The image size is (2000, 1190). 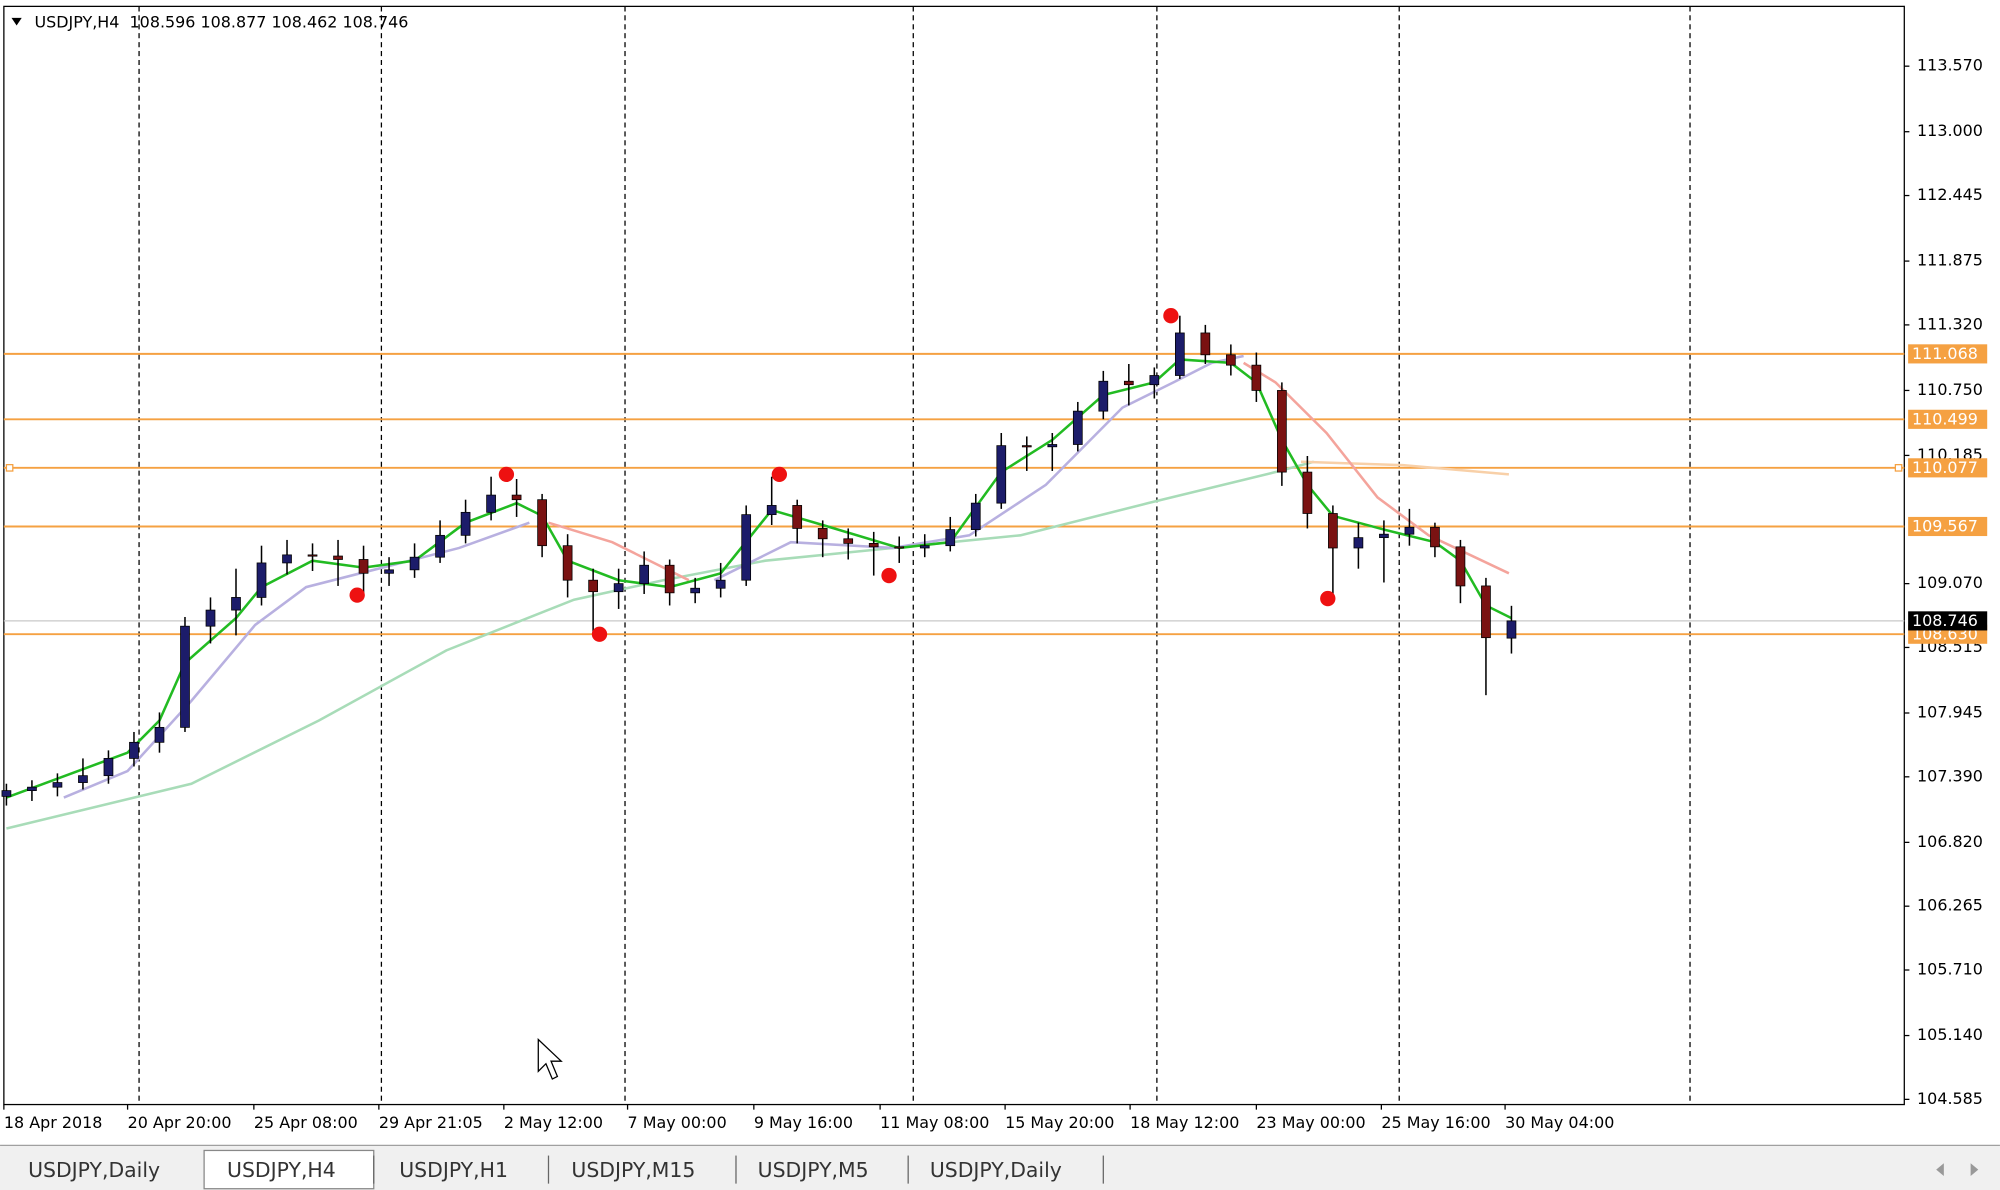 I want to click on y-tick-label: 104.585, so click(x=1950, y=1098).